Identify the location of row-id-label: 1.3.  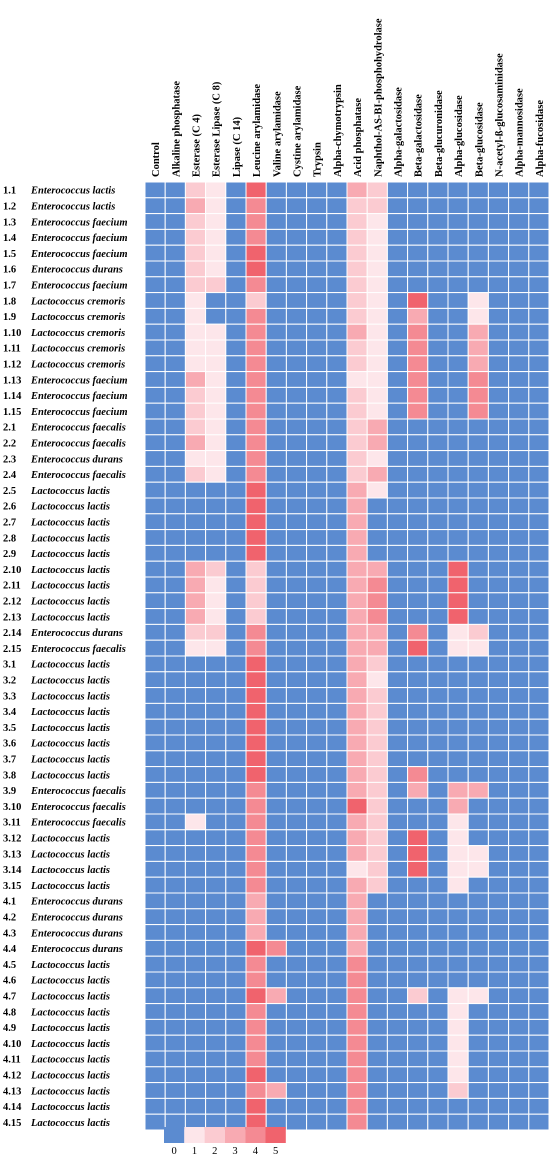
(9, 222).